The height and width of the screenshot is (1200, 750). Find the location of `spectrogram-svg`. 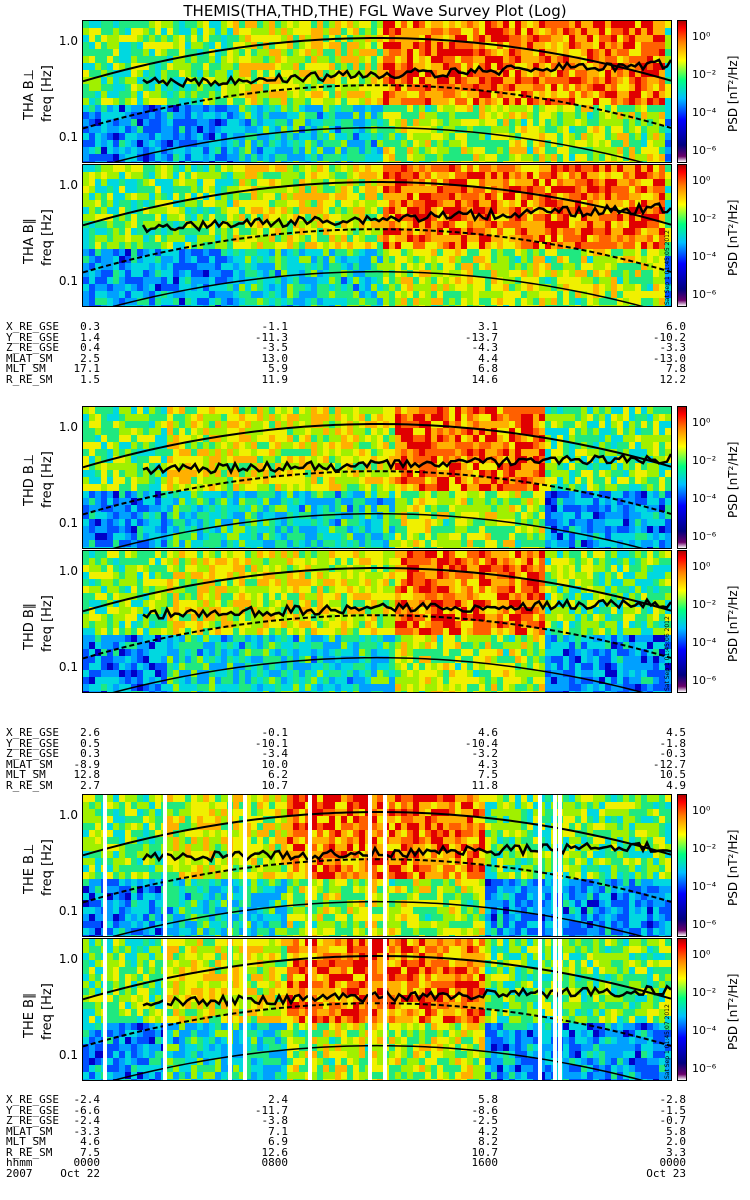

spectrogram-svg is located at coordinates (377, 235).